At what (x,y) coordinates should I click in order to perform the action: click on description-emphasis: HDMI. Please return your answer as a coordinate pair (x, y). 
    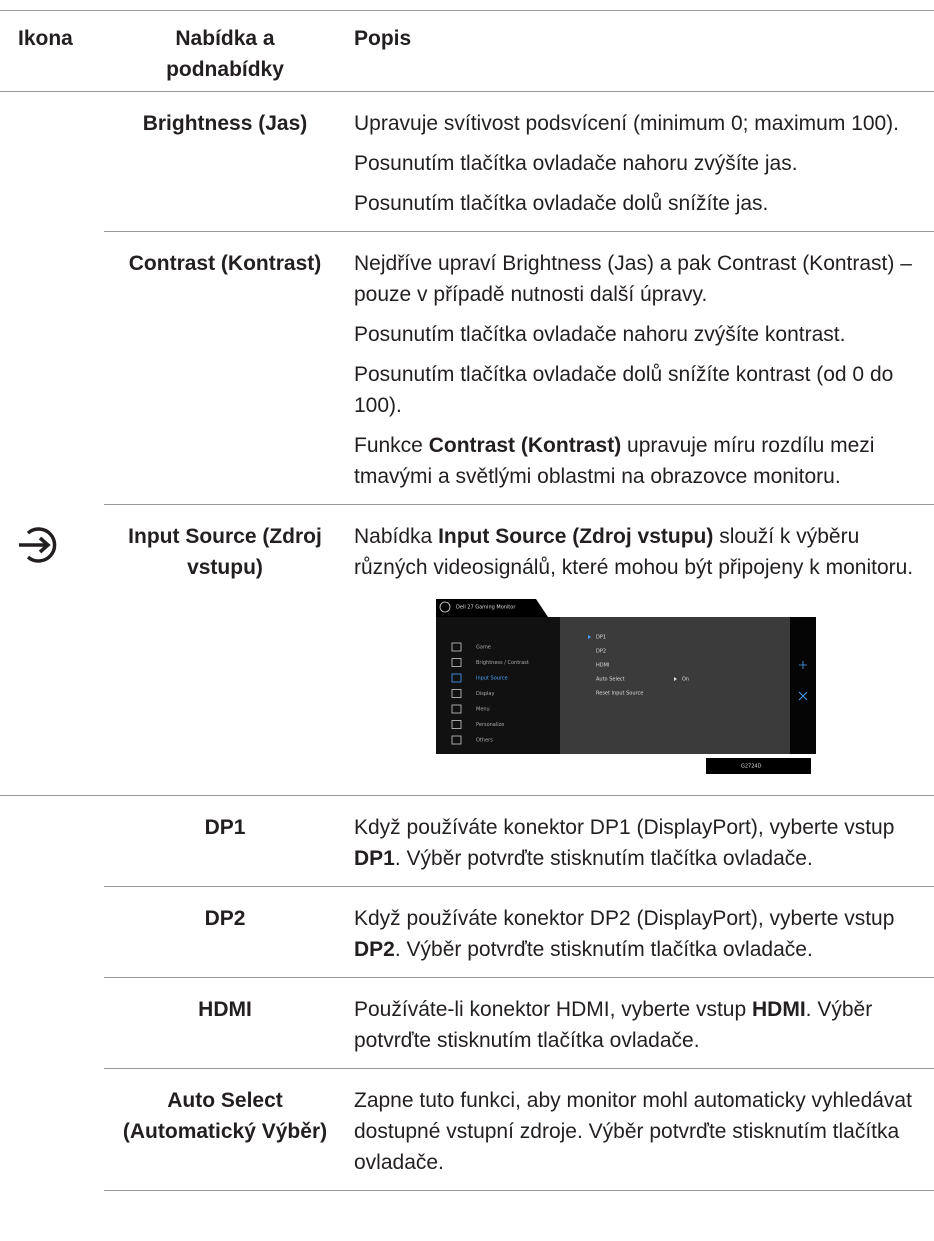
    Looking at the image, I should click on (779, 1009).